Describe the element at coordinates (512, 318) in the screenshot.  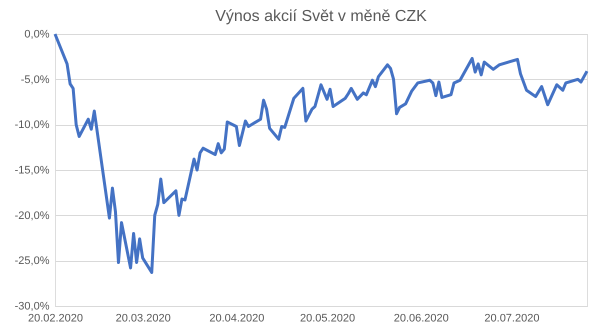
I see `x-tick-label: 20.07.2020` at that location.